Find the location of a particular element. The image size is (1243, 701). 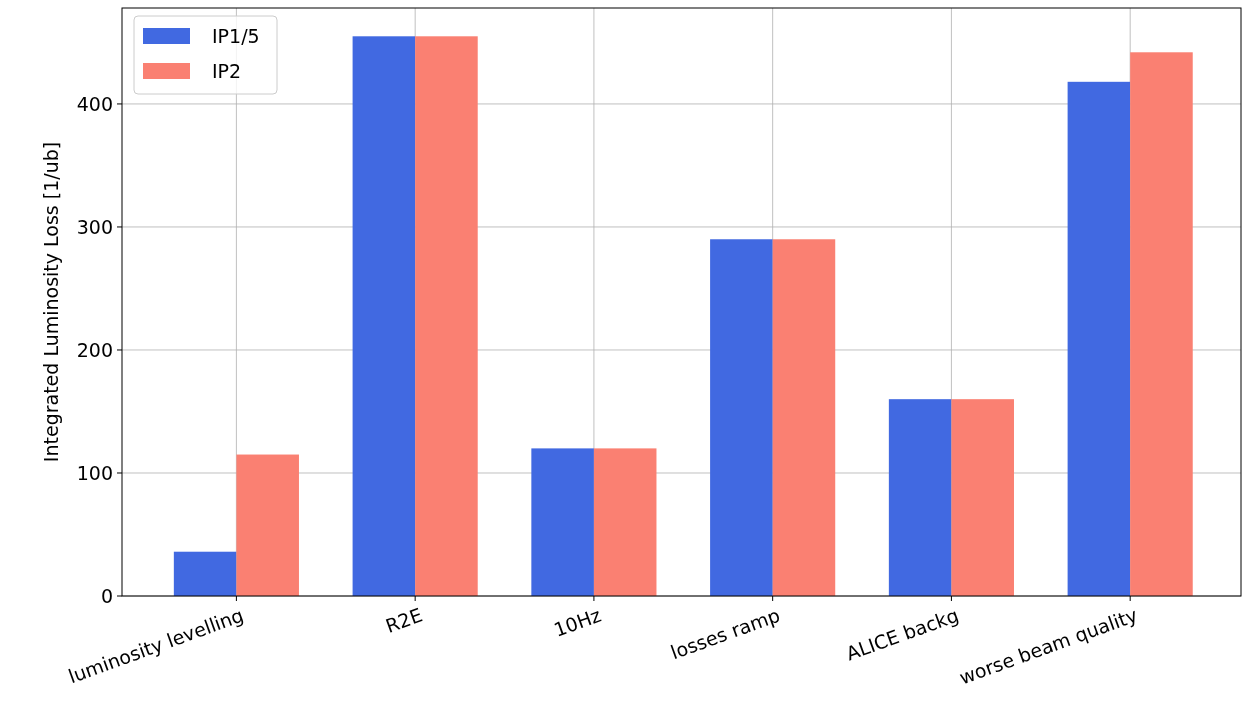

y-tick-label: 300 is located at coordinates (94, 226).